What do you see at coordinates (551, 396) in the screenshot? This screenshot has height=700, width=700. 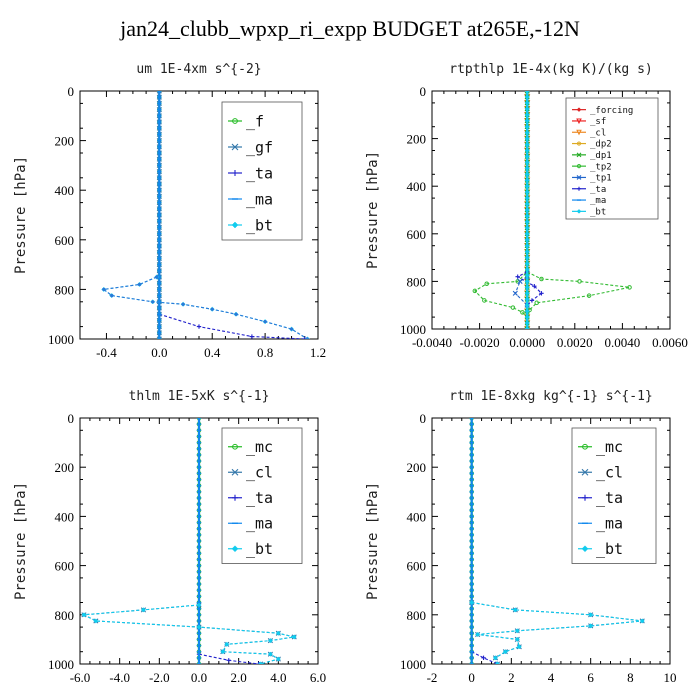 I see `plot-title: rtm 1E-8xkg kg^{-1} s^{-1}` at bounding box center [551, 396].